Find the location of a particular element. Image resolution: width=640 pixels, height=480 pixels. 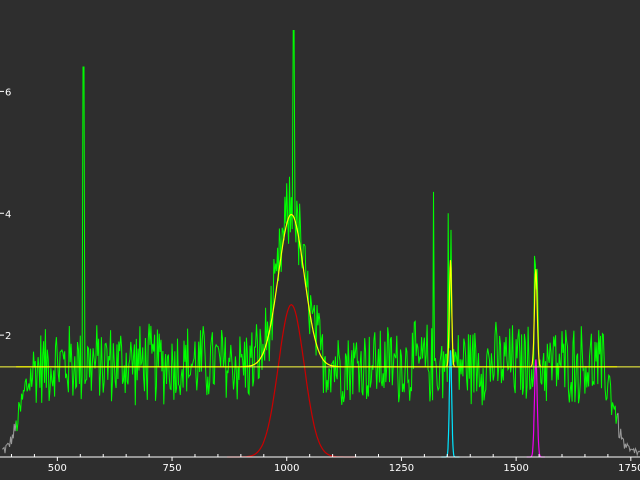

y-axis-ticks: 2 4 6 is located at coordinates (5, 214).